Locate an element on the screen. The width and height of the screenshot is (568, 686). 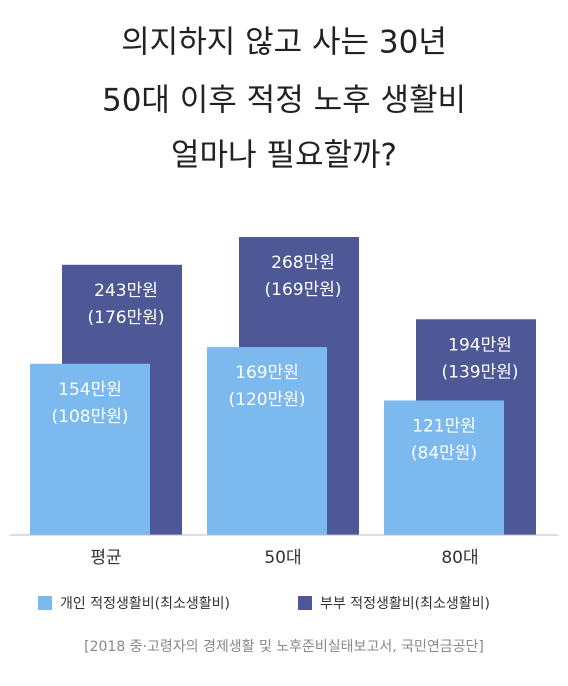
chart-title: 50대 이후 적정 노후 생활비 is located at coordinates (284, 101).